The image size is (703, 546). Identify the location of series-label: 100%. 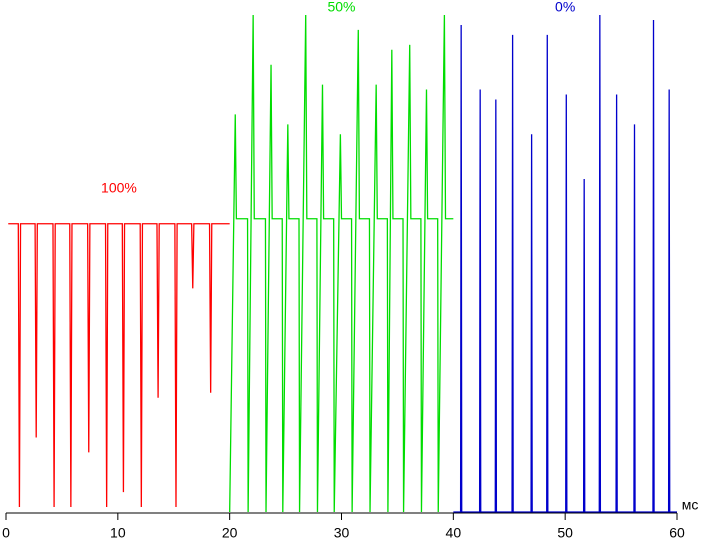
(119, 187).